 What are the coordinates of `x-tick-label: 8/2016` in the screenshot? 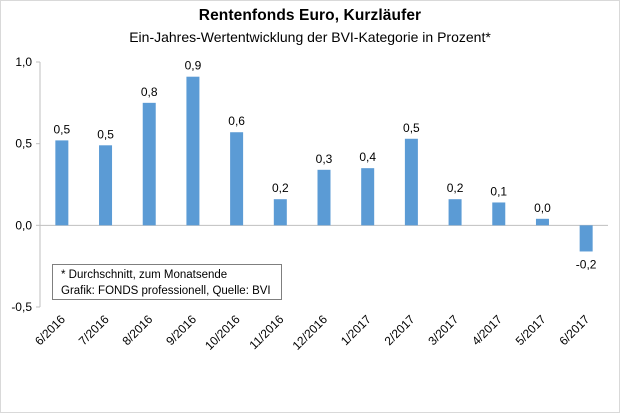 It's located at (137, 330).